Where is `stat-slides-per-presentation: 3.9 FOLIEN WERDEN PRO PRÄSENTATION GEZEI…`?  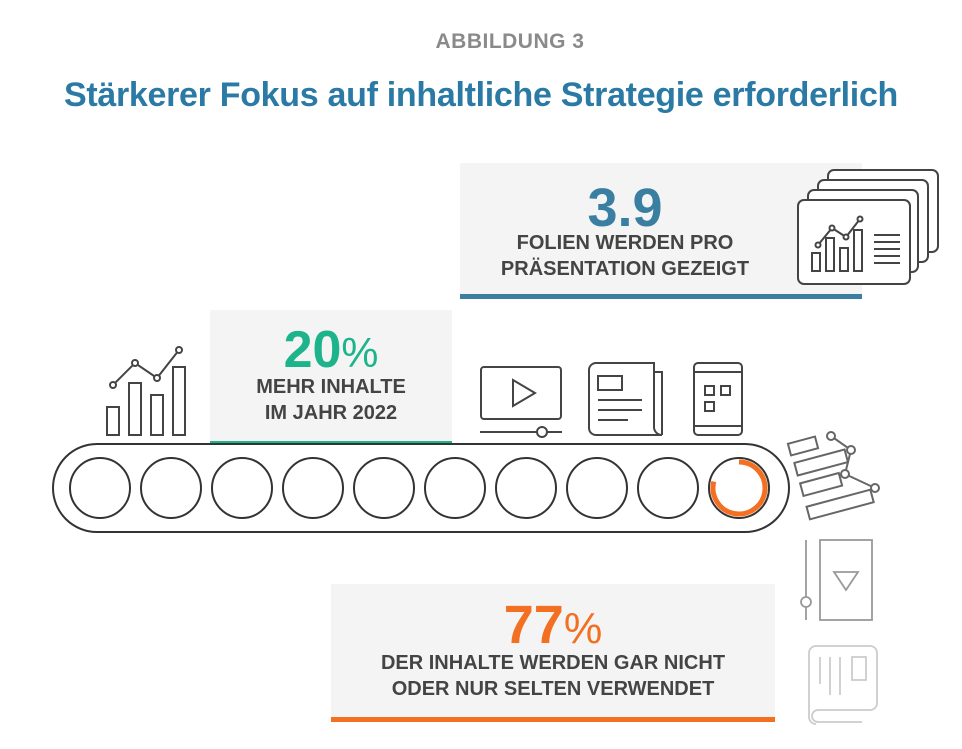
stat-slides-per-presentation: 3.9 FOLIEN WERDEN PRO PRÄSENTATION GEZEI… is located at coordinates (661, 231).